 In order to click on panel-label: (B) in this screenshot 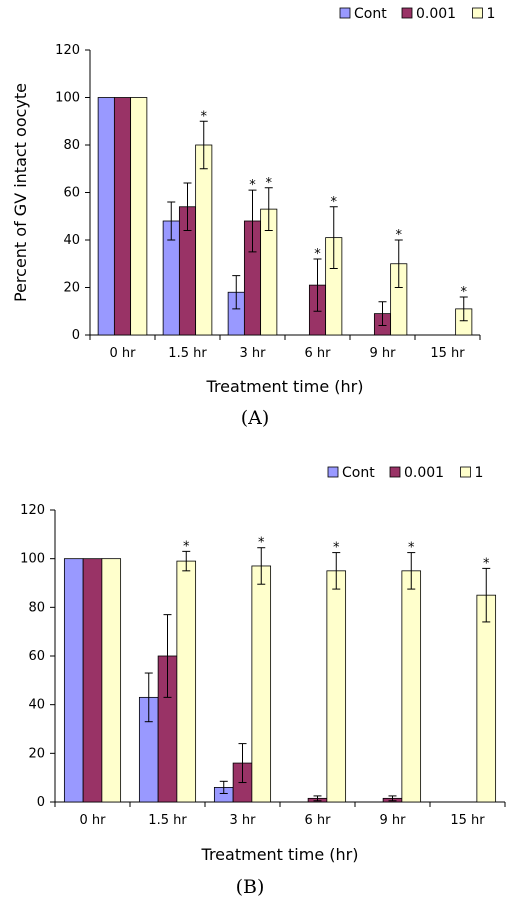, I will do `click(250, 887)`.